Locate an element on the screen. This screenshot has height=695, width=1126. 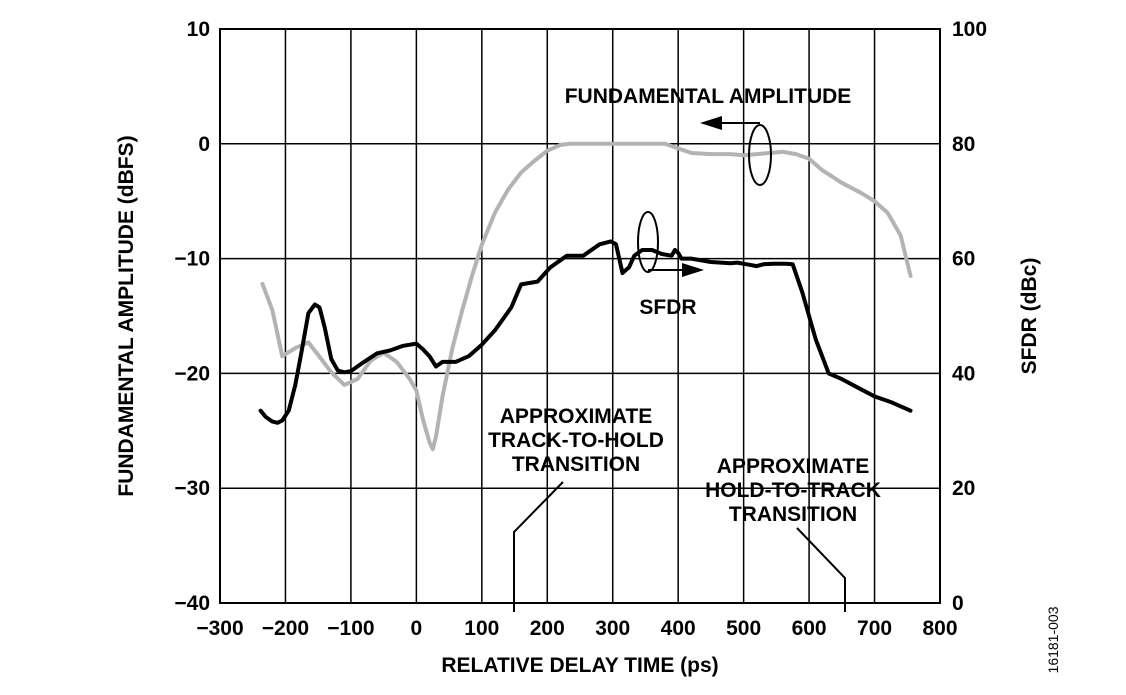
x-tick-label: −200 is located at coordinates (285, 628).